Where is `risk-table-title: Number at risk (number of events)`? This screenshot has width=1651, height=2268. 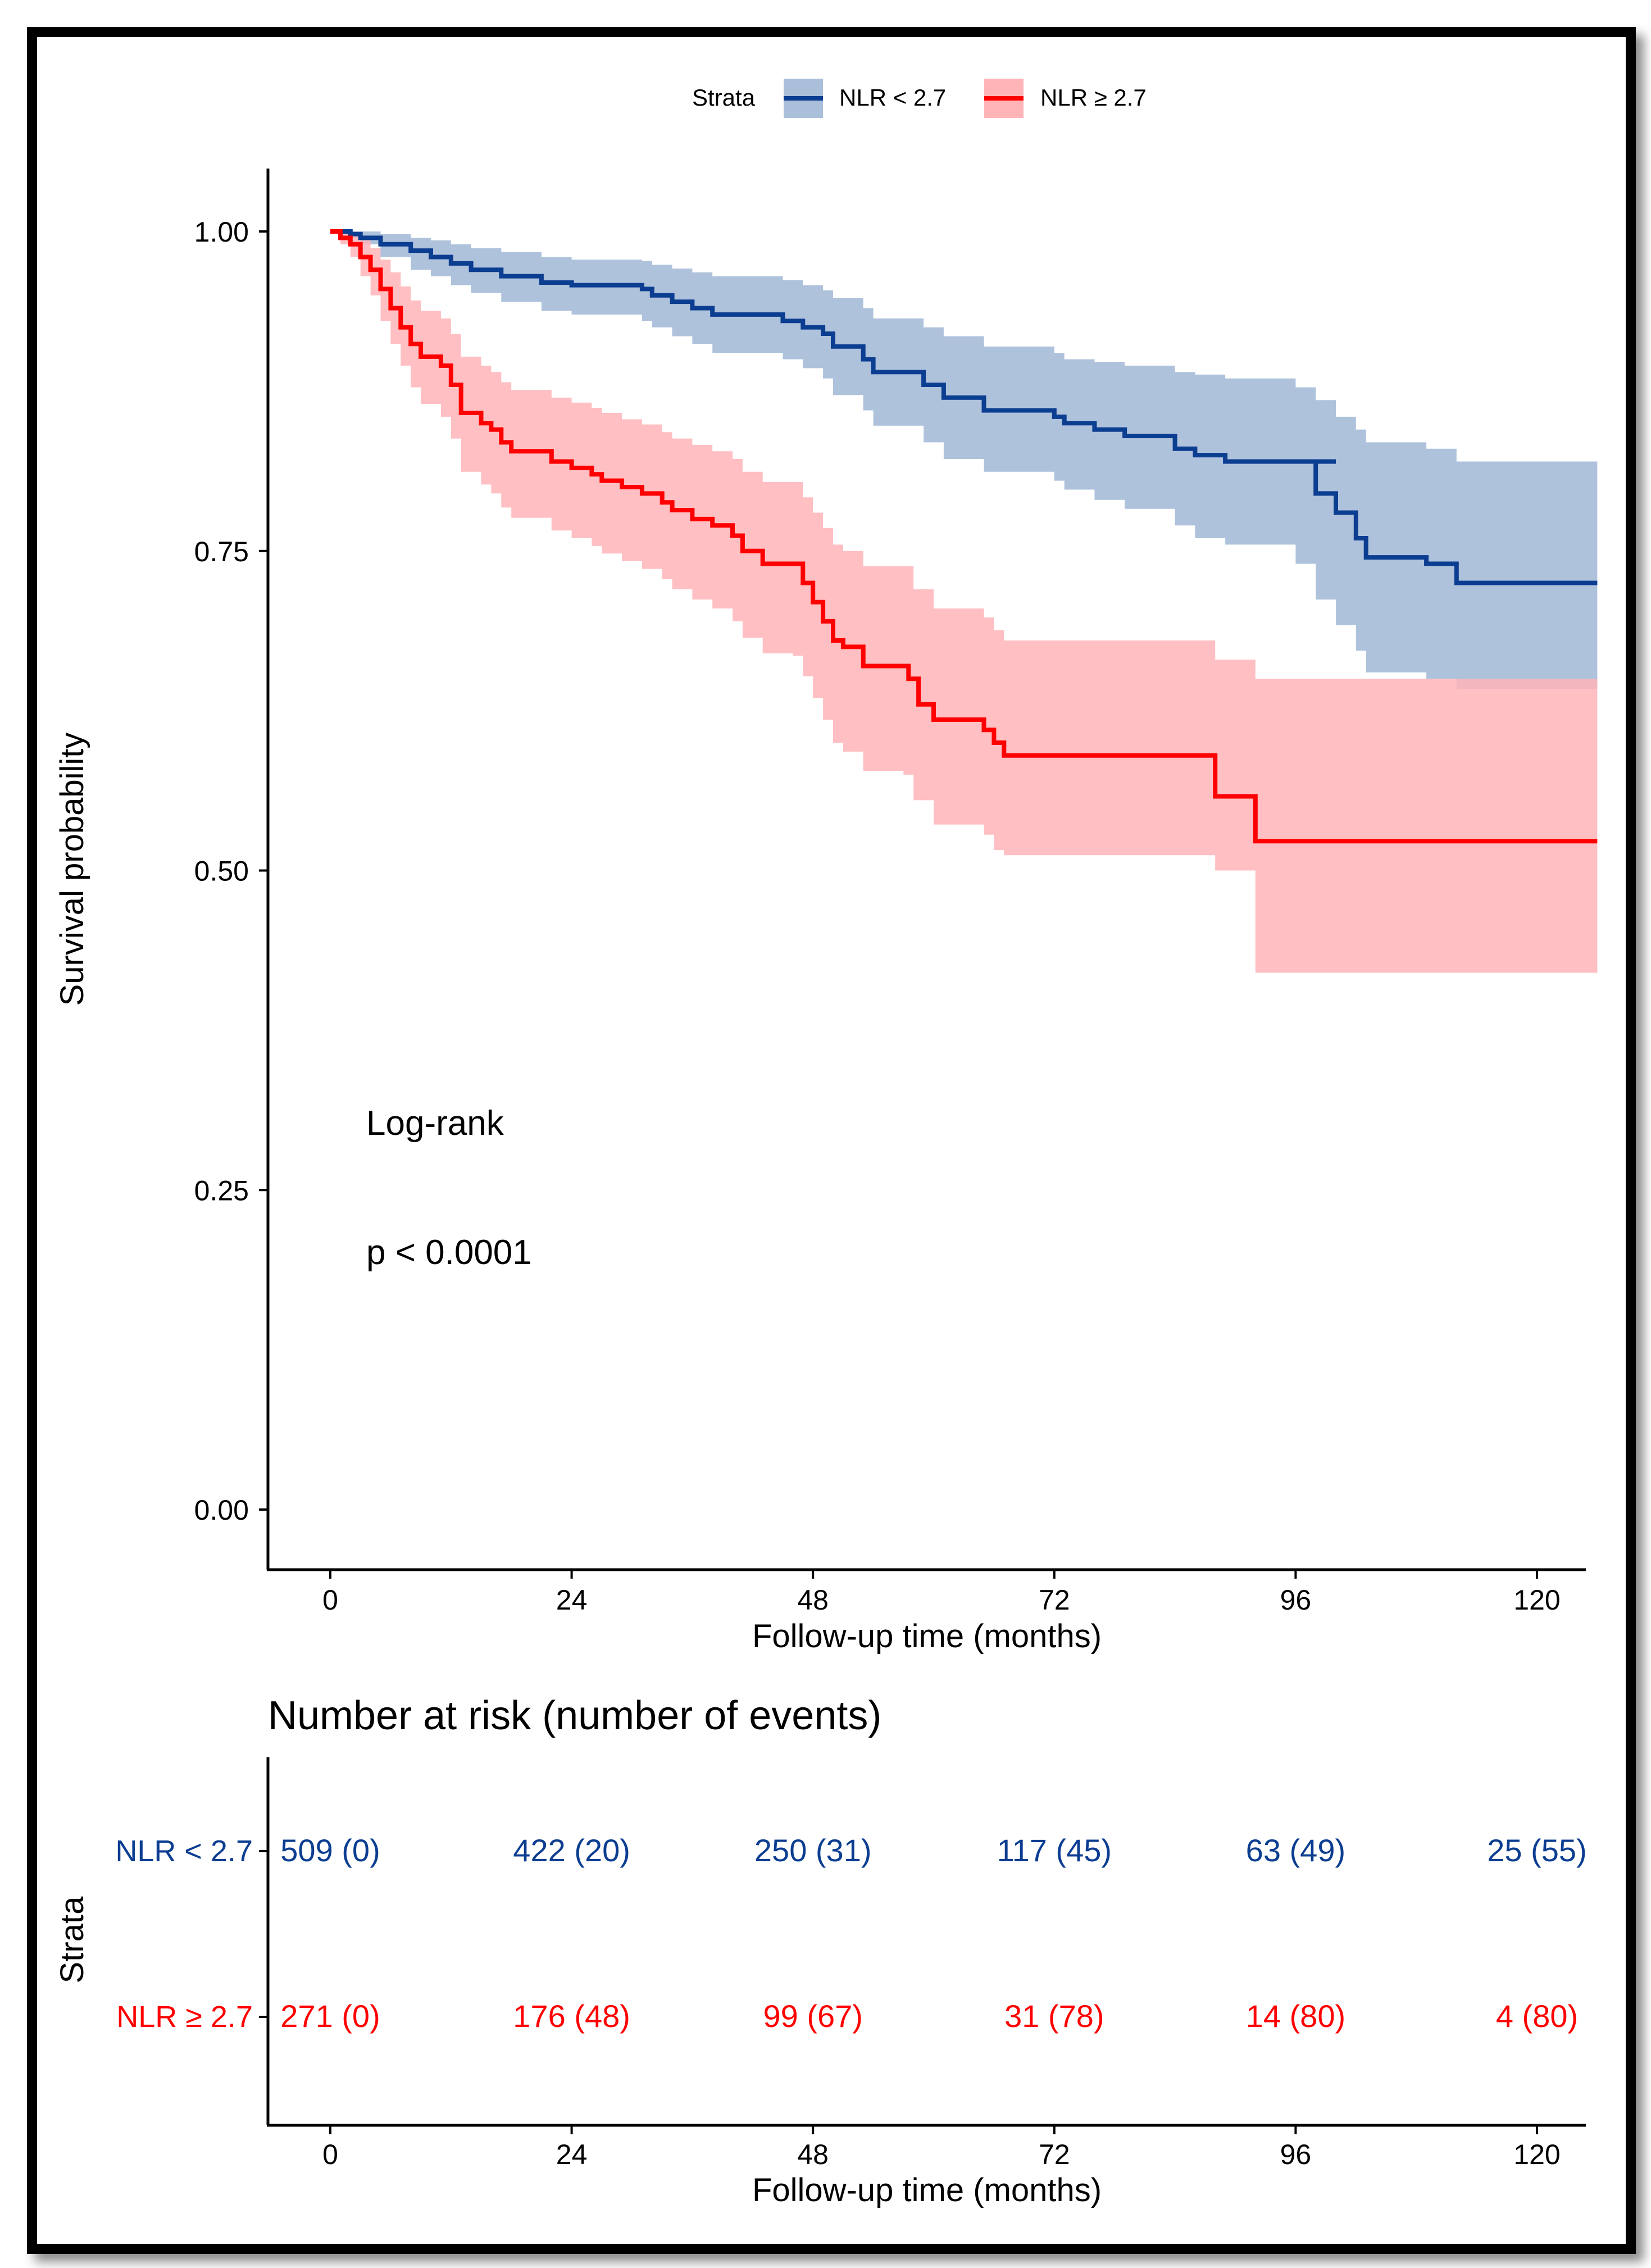 risk-table-title: Number at risk (number of events) is located at coordinates (574, 1715).